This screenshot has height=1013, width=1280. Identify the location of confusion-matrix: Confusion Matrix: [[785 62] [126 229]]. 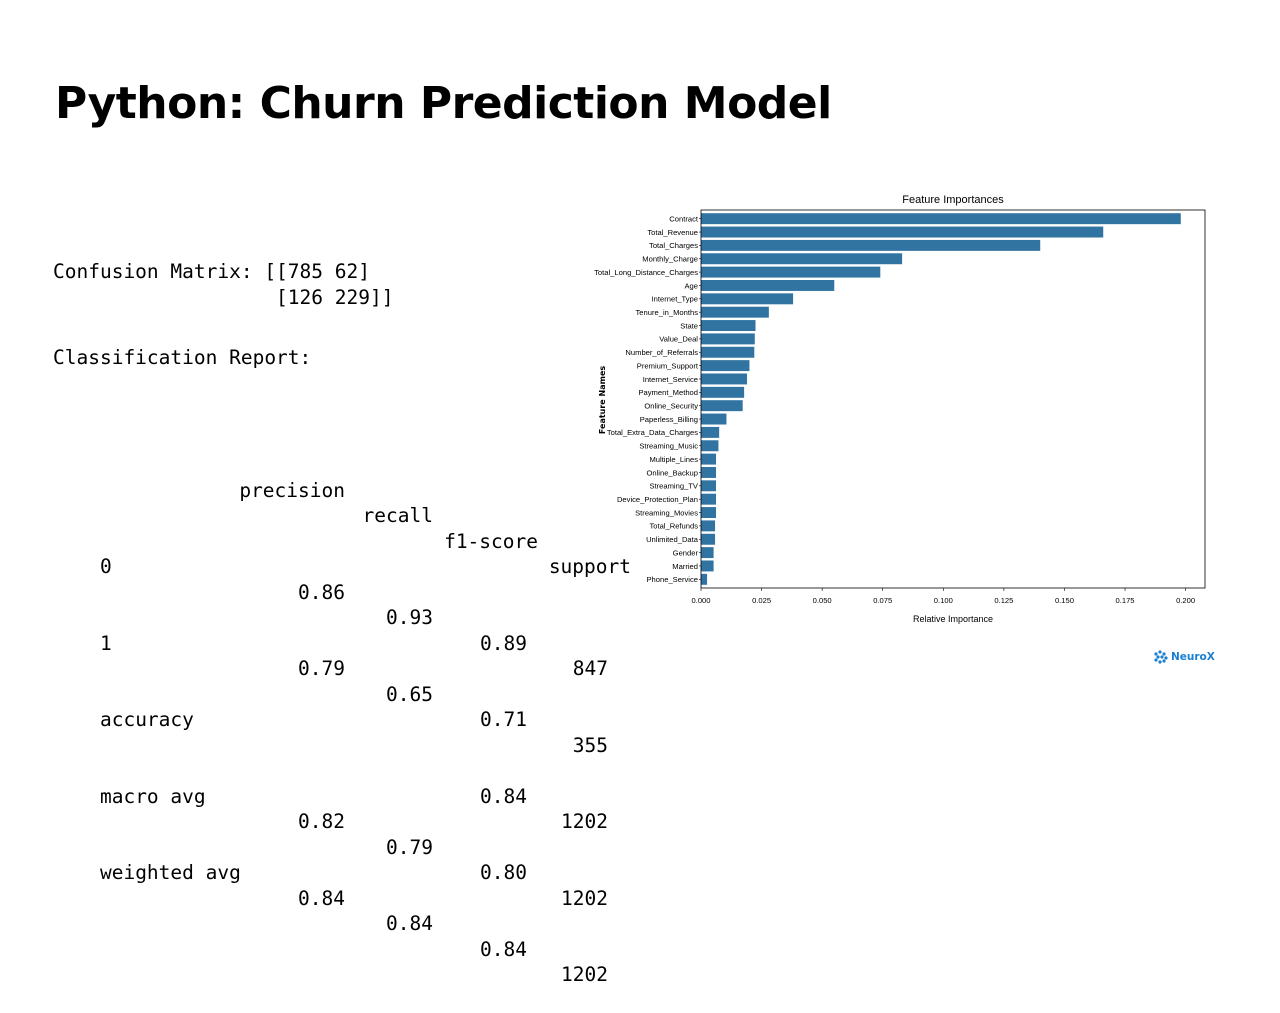
(223, 284).